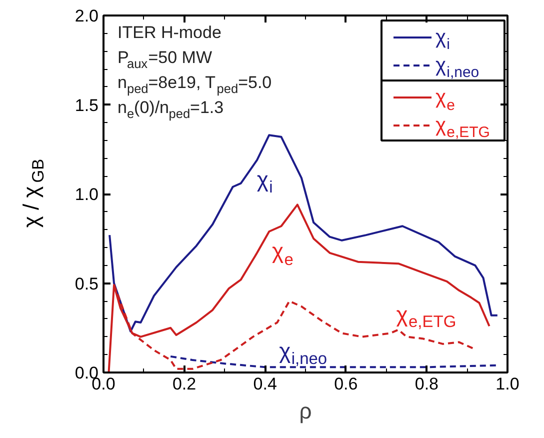  What do you see at coordinates (265, 384) in the screenshot?
I see `x-tick-label: 0.4` at bounding box center [265, 384].